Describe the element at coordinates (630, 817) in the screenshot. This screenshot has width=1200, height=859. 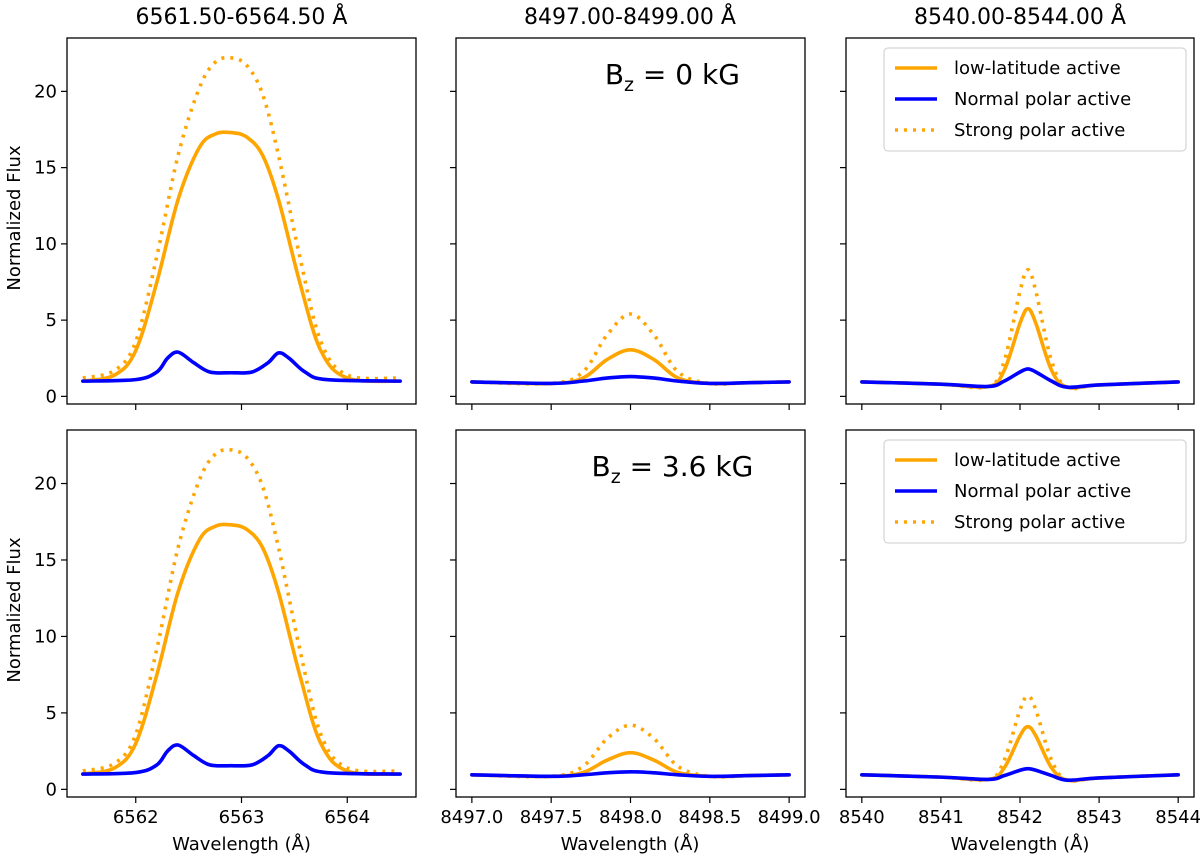
I see `x-tick-label: 8498.0` at that location.